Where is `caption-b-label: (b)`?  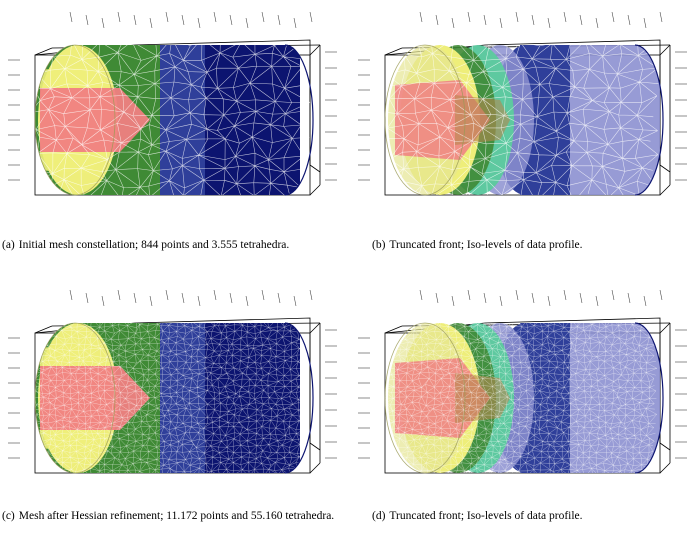 caption-b-label: (b) is located at coordinates (379, 245).